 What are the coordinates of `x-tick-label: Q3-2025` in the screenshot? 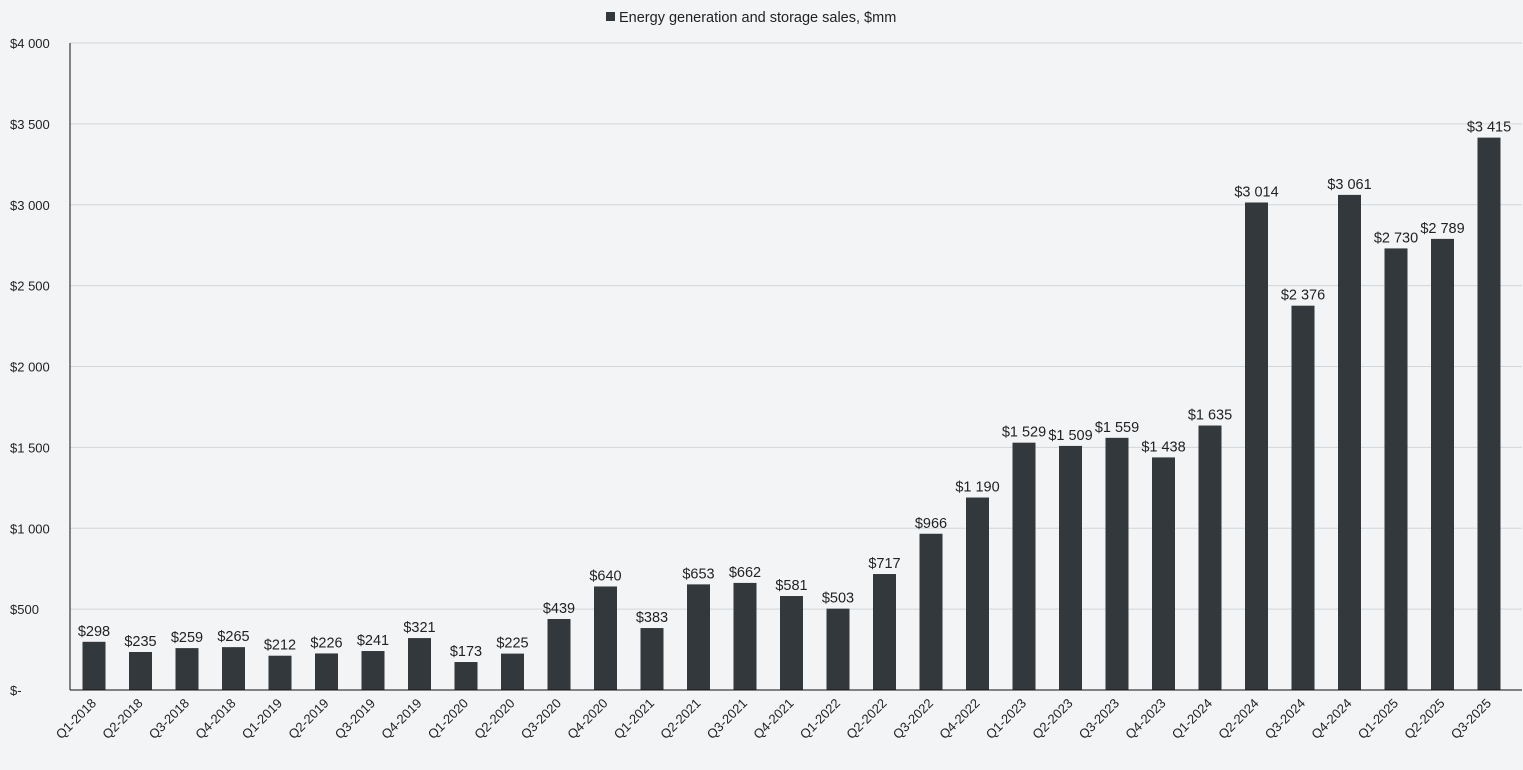 It's located at (1471, 719).